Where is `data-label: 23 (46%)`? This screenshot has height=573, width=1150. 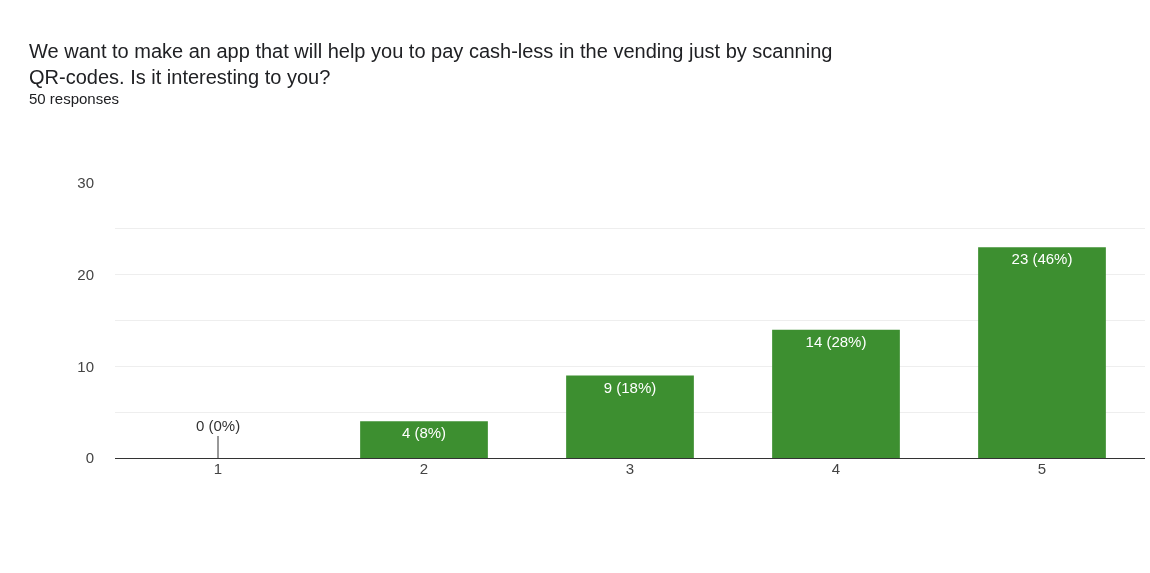
data-label: 23 (46%) is located at coordinates (1042, 259).